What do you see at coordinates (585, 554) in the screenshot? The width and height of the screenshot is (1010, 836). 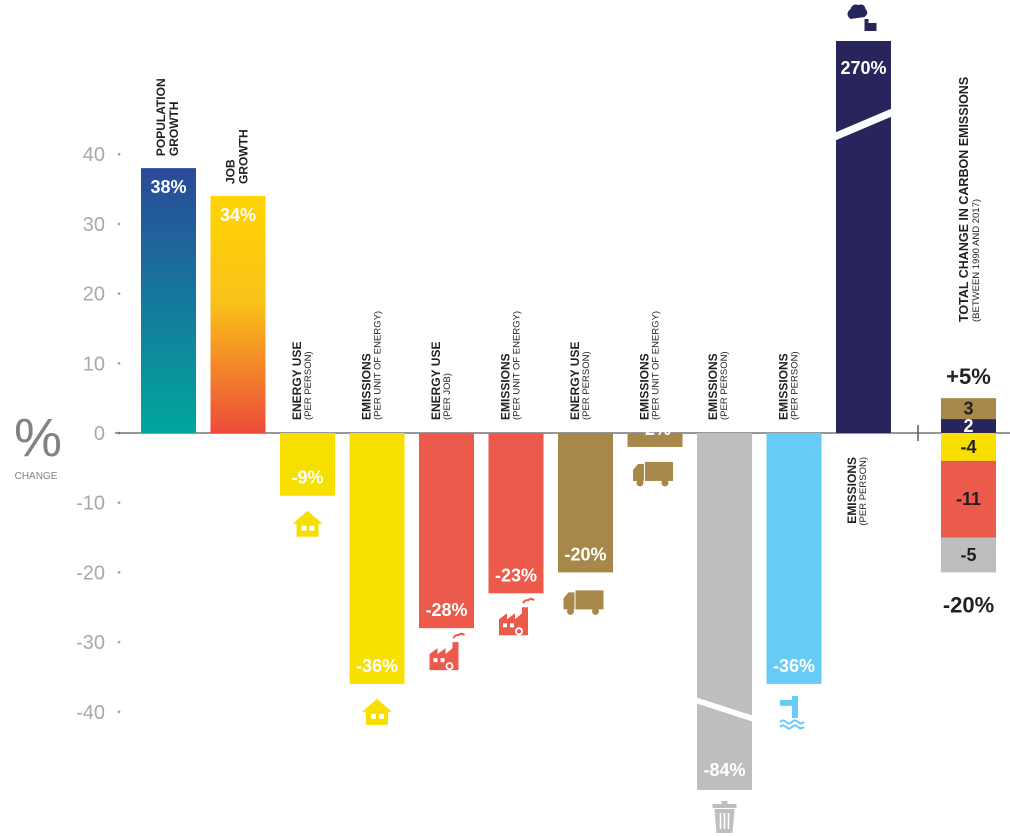 I see `bar-value-label: -20%` at bounding box center [585, 554].